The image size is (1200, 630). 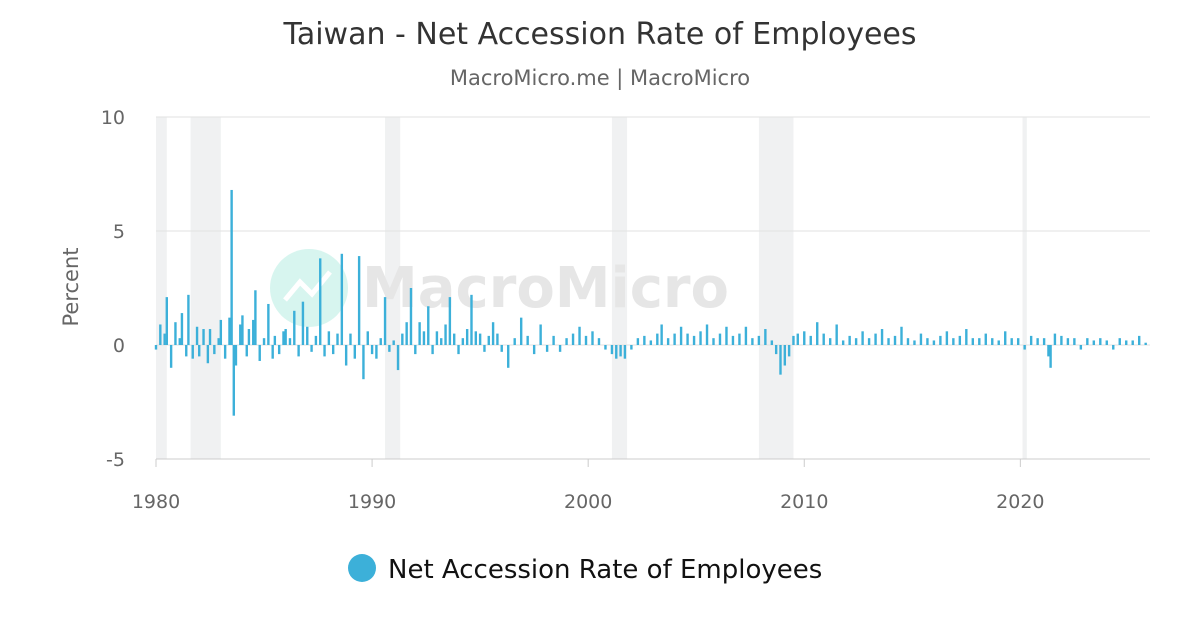 What do you see at coordinates (372, 502) in the screenshot?
I see `x-tick-label: 1990` at bounding box center [372, 502].